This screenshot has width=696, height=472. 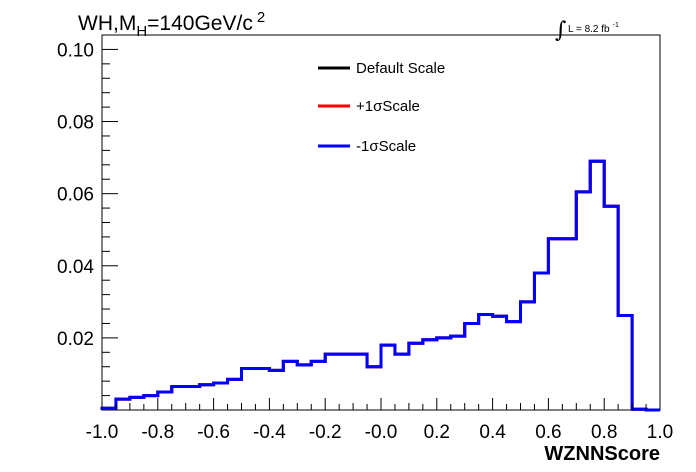 What do you see at coordinates (75, 195) in the screenshot?
I see `y-tick-label: 0.06` at bounding box center [75, 195].